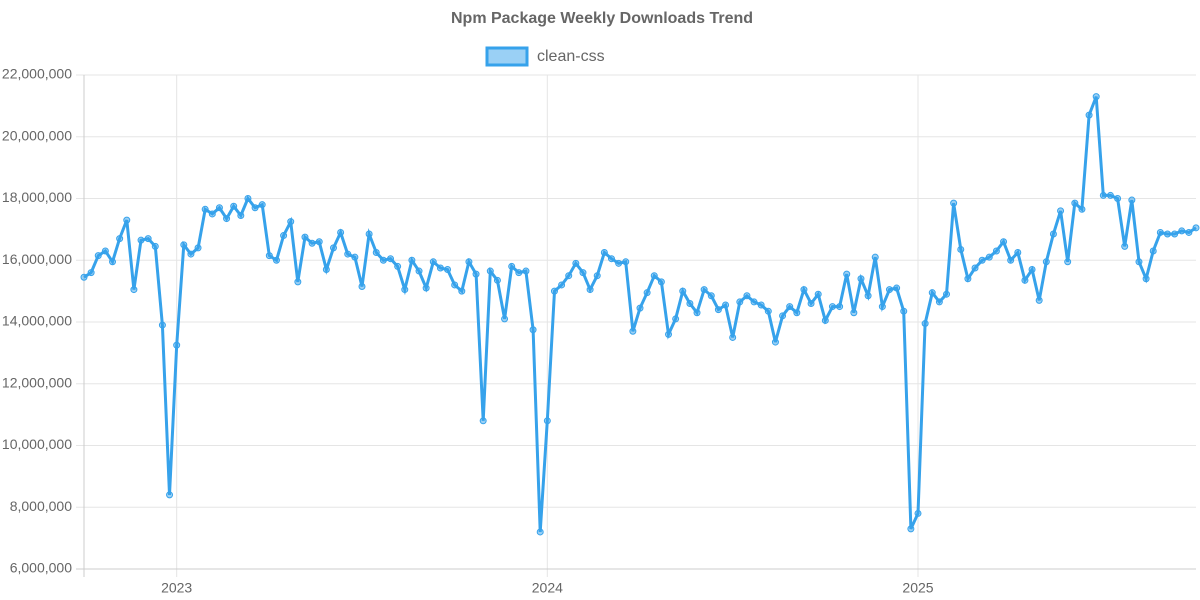  Describe the element at coordinates (547, 588) in the screenshot. I see `x-tick-label: 2024` at that location.